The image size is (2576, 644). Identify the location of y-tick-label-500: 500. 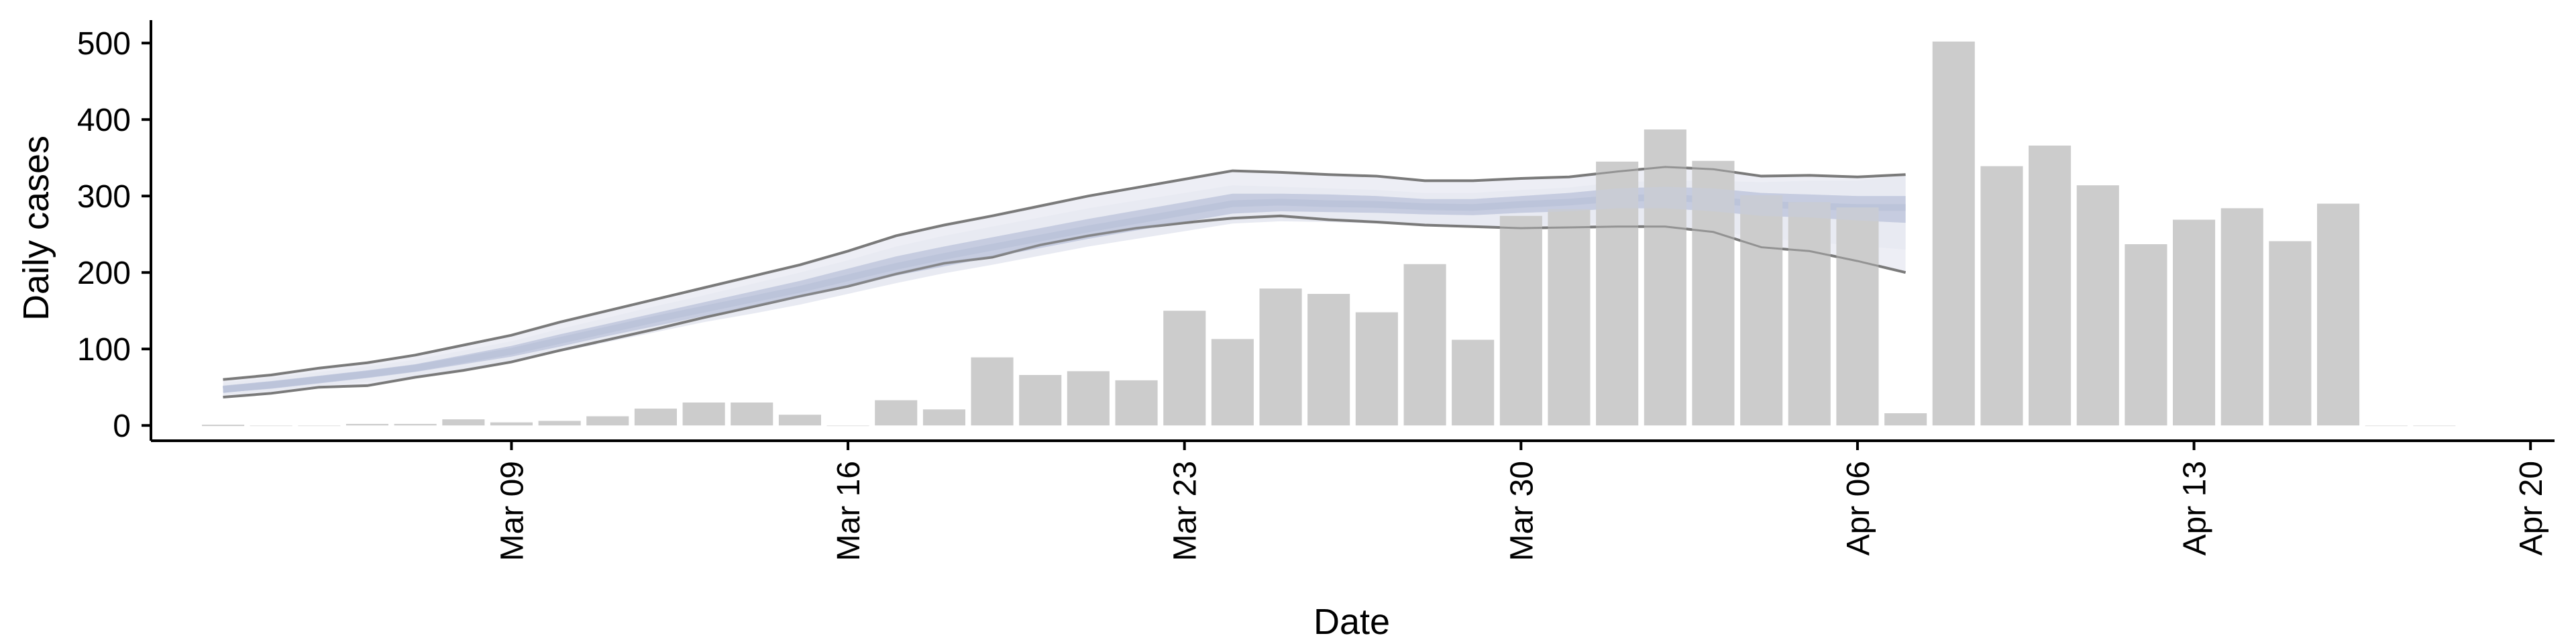
(104, 44).